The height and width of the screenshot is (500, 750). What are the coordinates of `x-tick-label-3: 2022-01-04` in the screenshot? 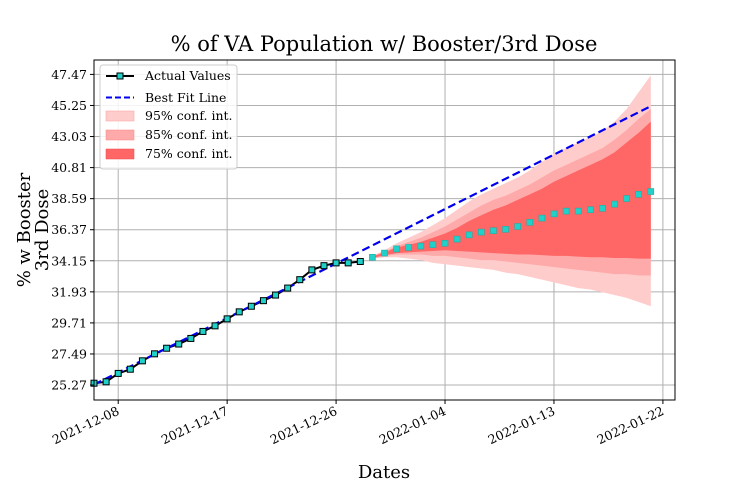 It's located at (413, 425).